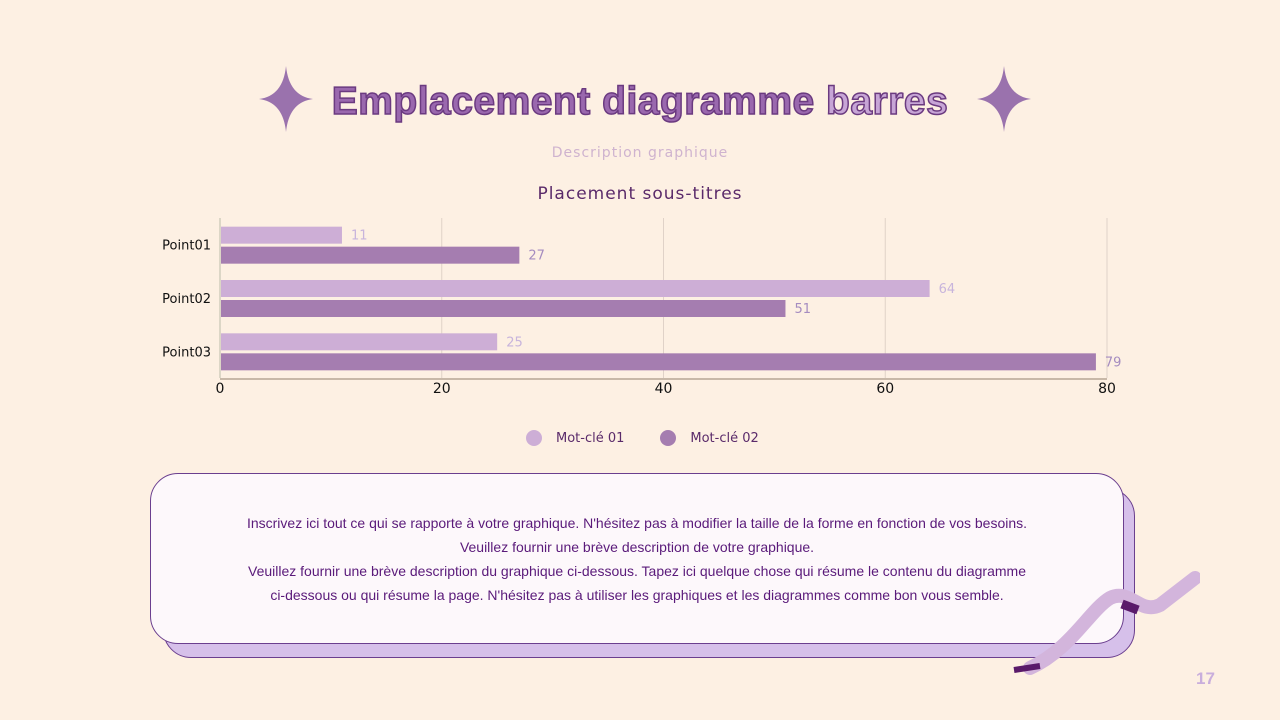 The height and width of the screenshot is (720, 1280). What do you see at coordinates (640, 194) in the screenshot?
I see `chart-title: Placement sous-titres` at bounding box center [640, 194].